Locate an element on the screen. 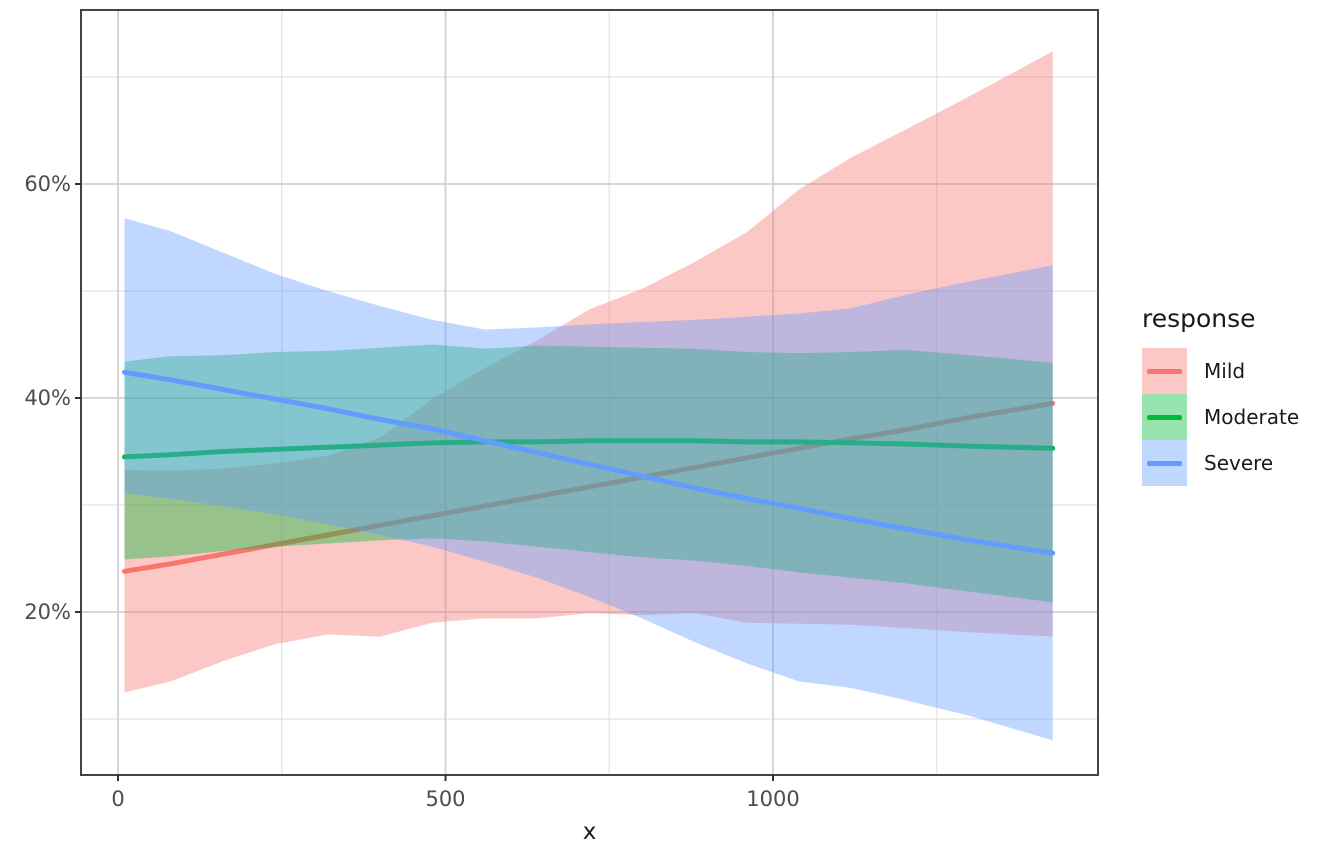 The height and width of the screenshot is (865, 1344). legend-key-mild-swatch is located at coordinates (1164, 371).